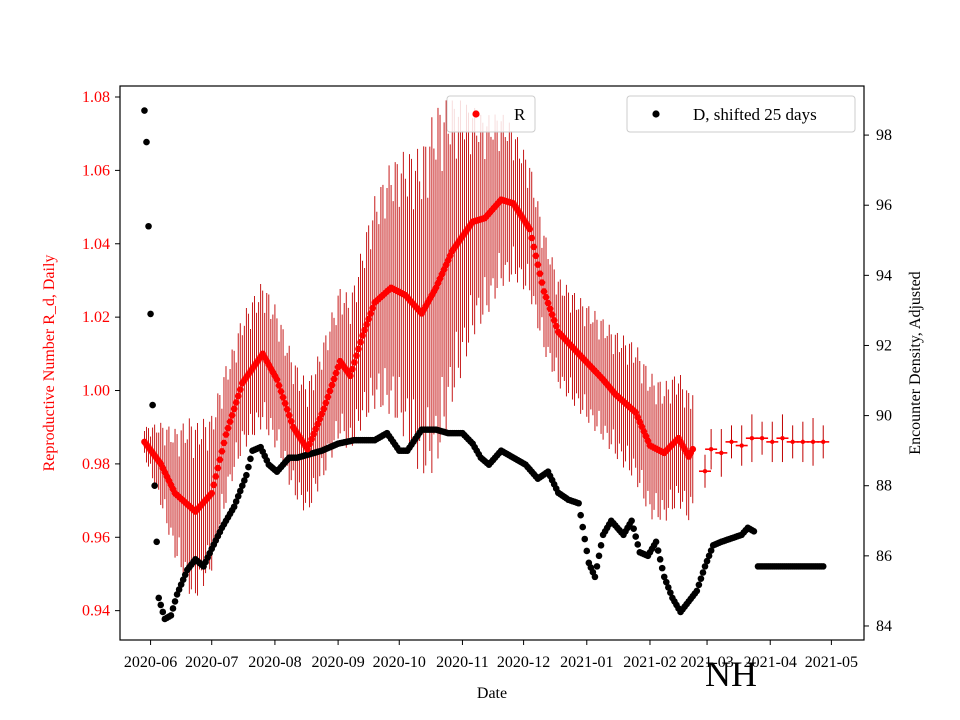 The width and height of the screenshot is (960, 720). Describe the element at coordinates (491, 114) in the screenshot. I see `legend-r: R` at that location.